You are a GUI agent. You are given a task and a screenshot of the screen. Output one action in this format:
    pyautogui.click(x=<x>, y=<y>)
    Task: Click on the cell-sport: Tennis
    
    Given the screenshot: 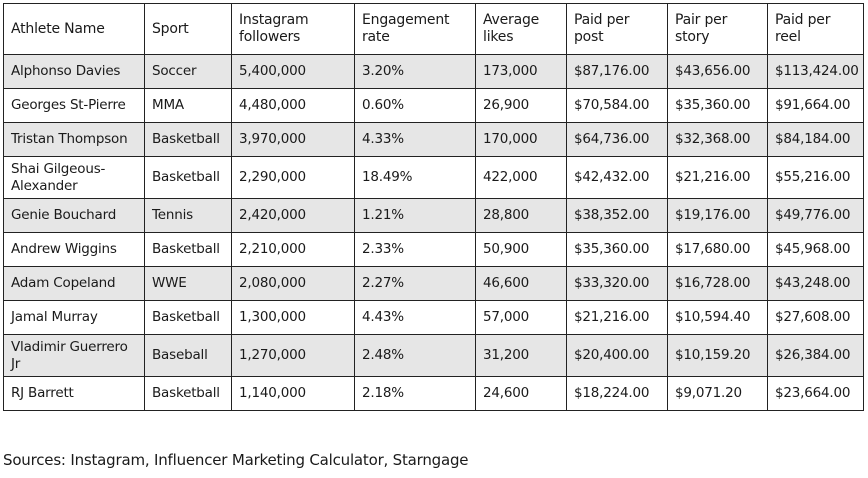 What is the action you would take?
    pyautogui.click(x=188, y=215)
    